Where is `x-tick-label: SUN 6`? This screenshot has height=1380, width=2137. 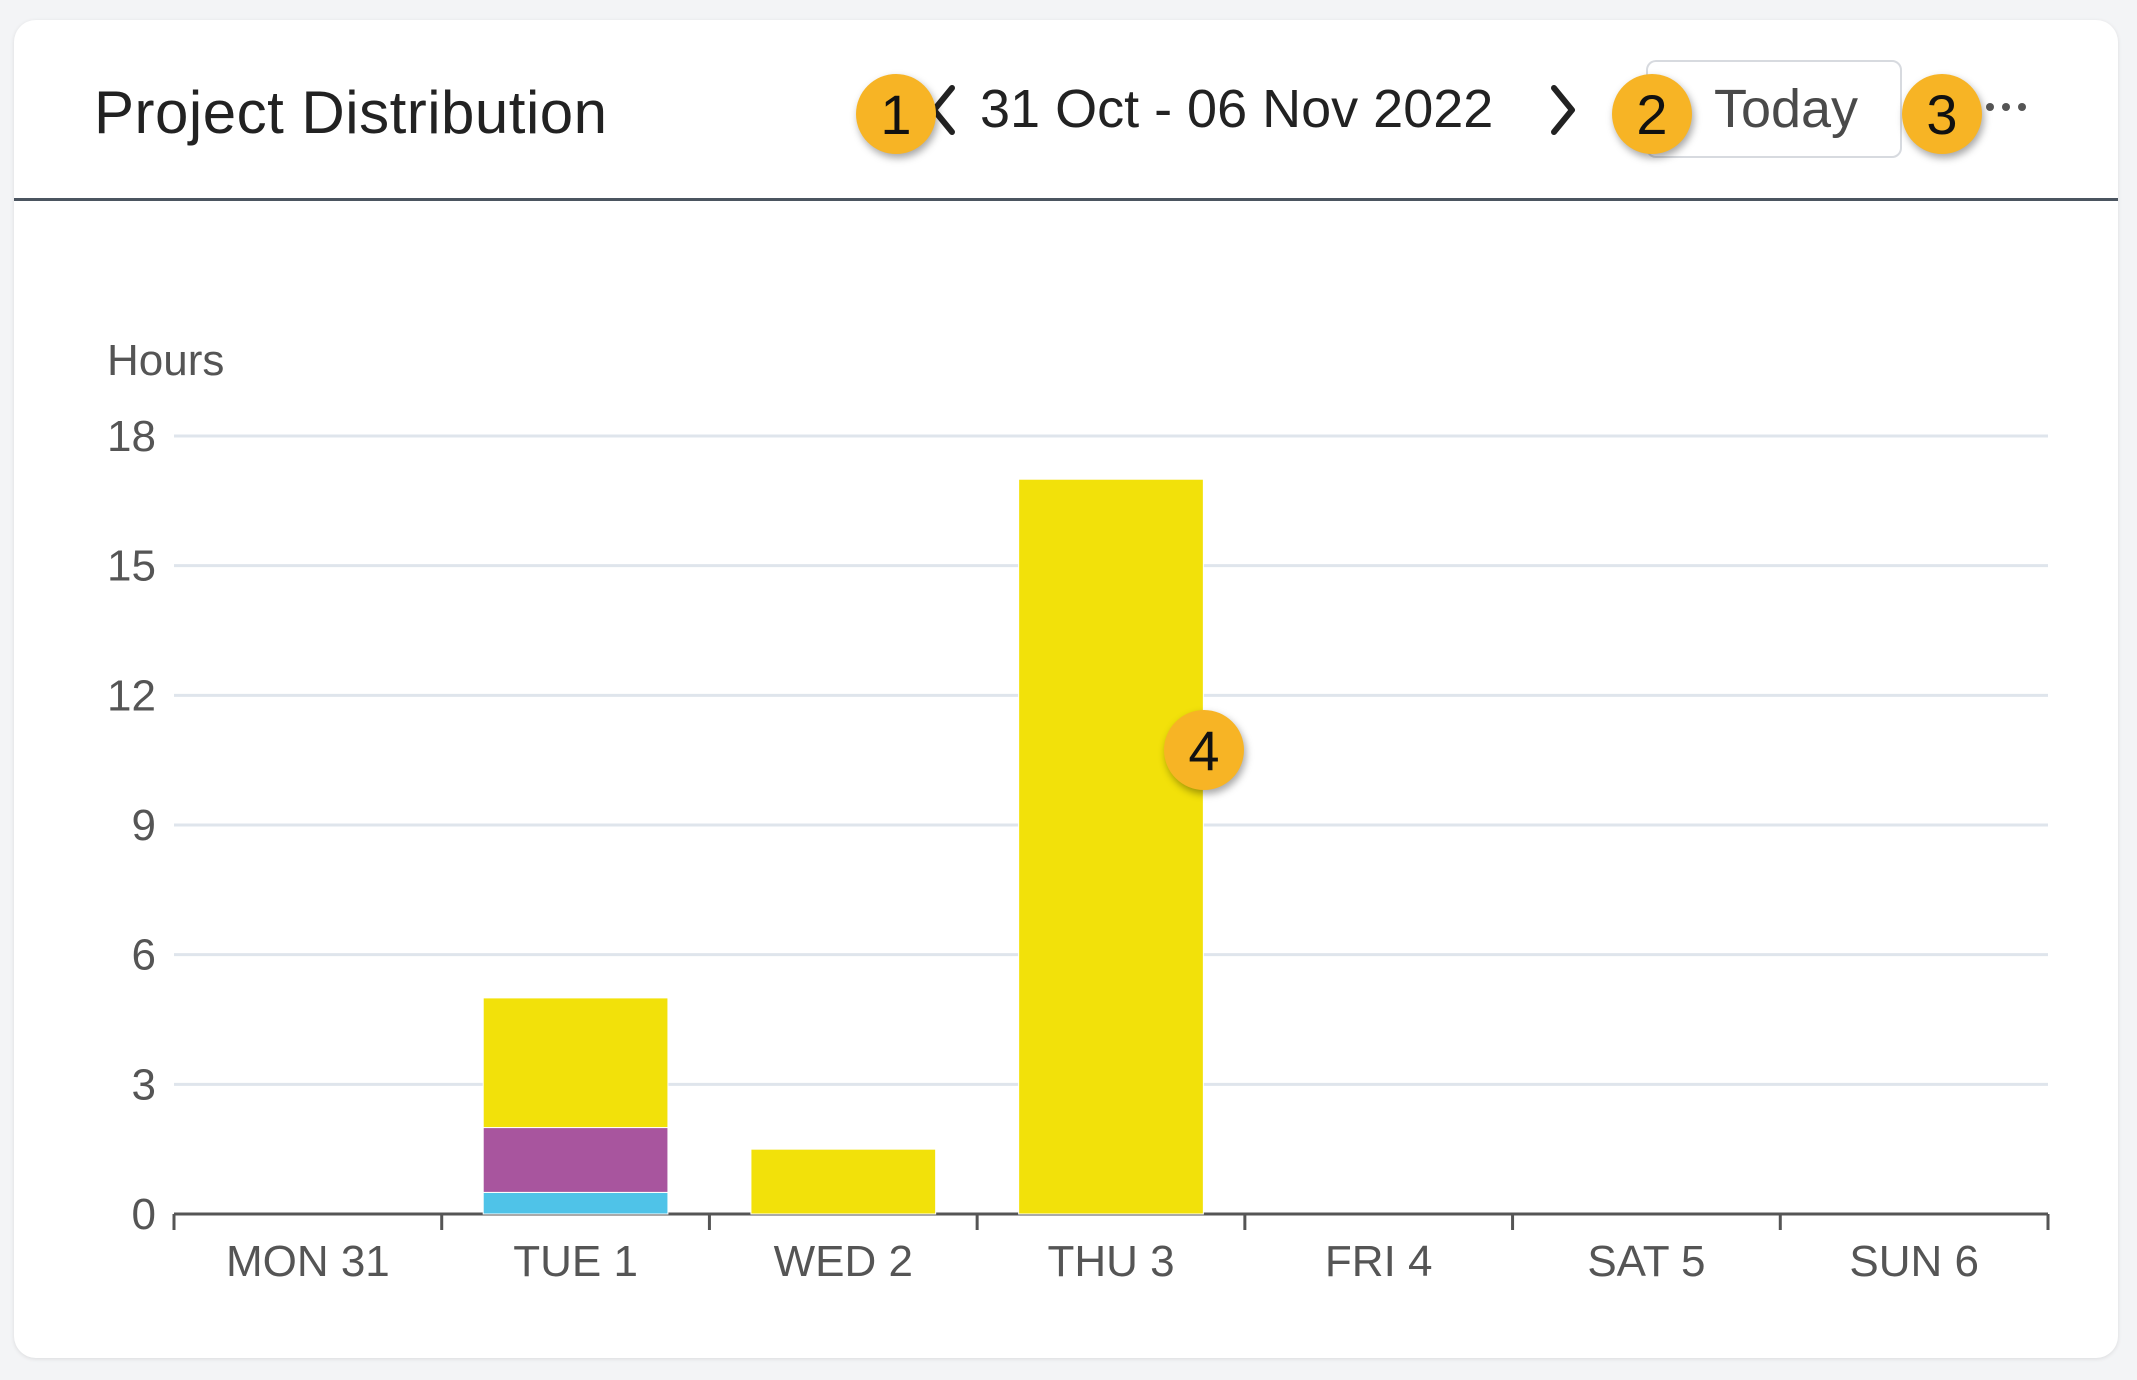 x-tick-label: SUN 6 is located at coordinates (1914, 1261).